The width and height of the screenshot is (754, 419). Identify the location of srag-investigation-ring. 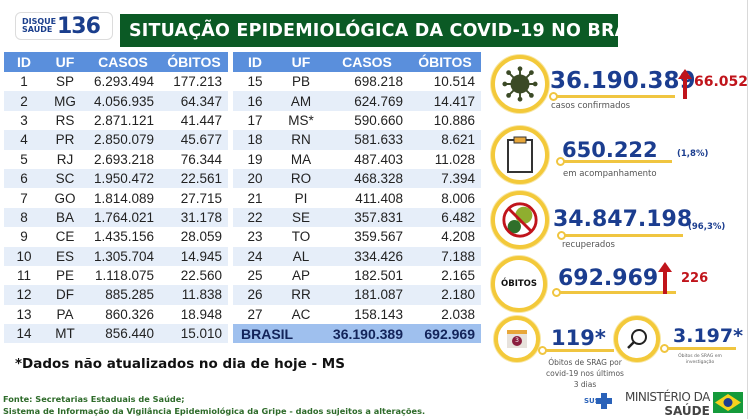
(637, 339).